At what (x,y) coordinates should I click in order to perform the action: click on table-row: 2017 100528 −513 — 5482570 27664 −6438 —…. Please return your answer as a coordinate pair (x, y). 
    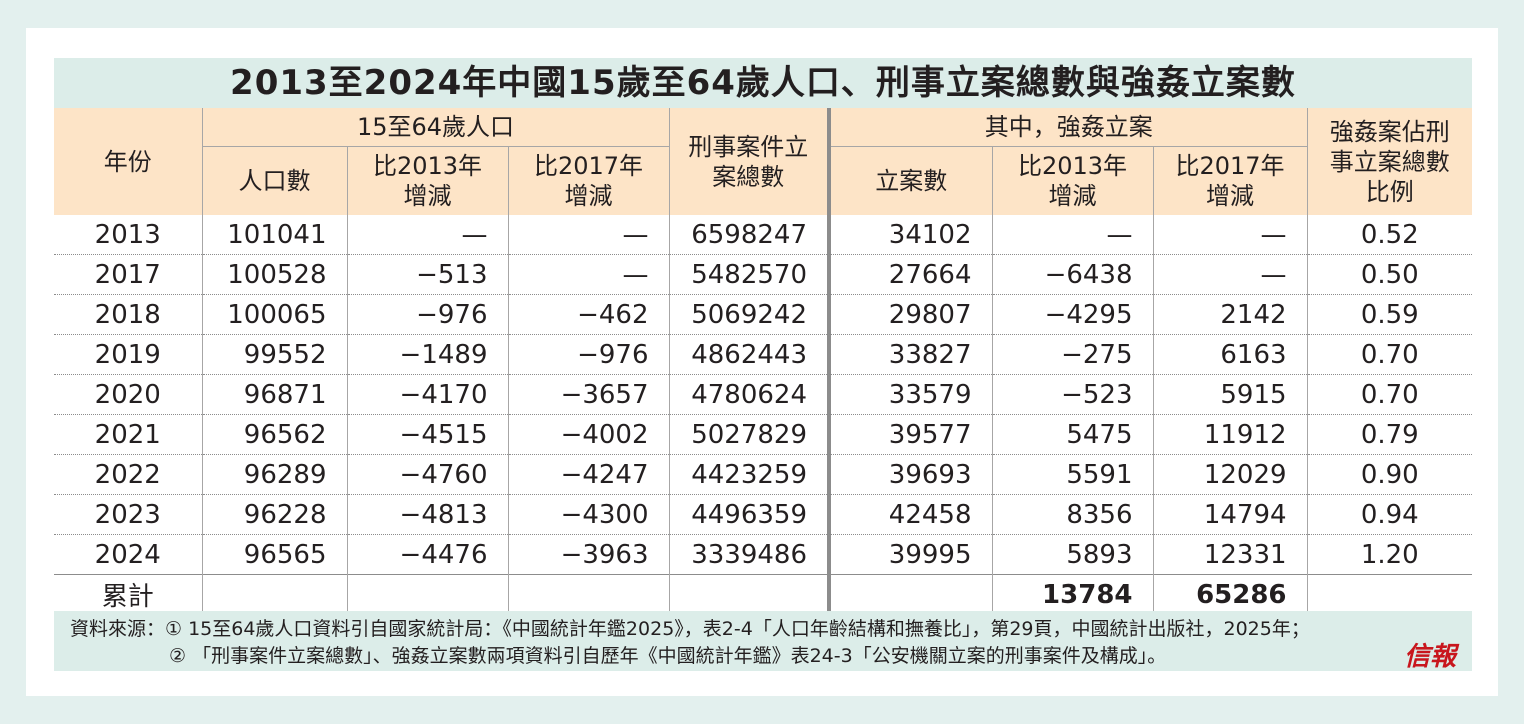
    Looking at the image, I should click on (763, 274).